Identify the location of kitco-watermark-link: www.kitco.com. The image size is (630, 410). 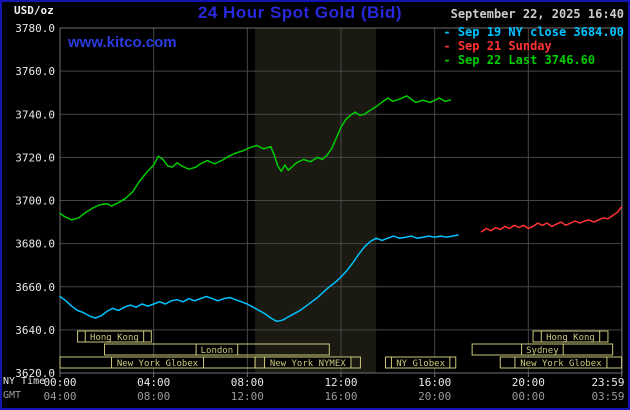
(122, 42).